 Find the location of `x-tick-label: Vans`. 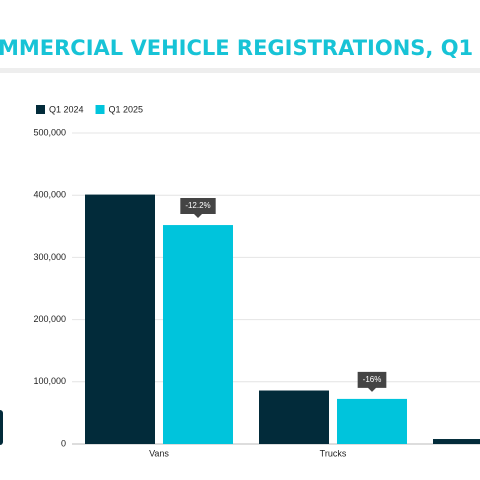

x-tick-label: Vans is located at coordinates (159, 453).